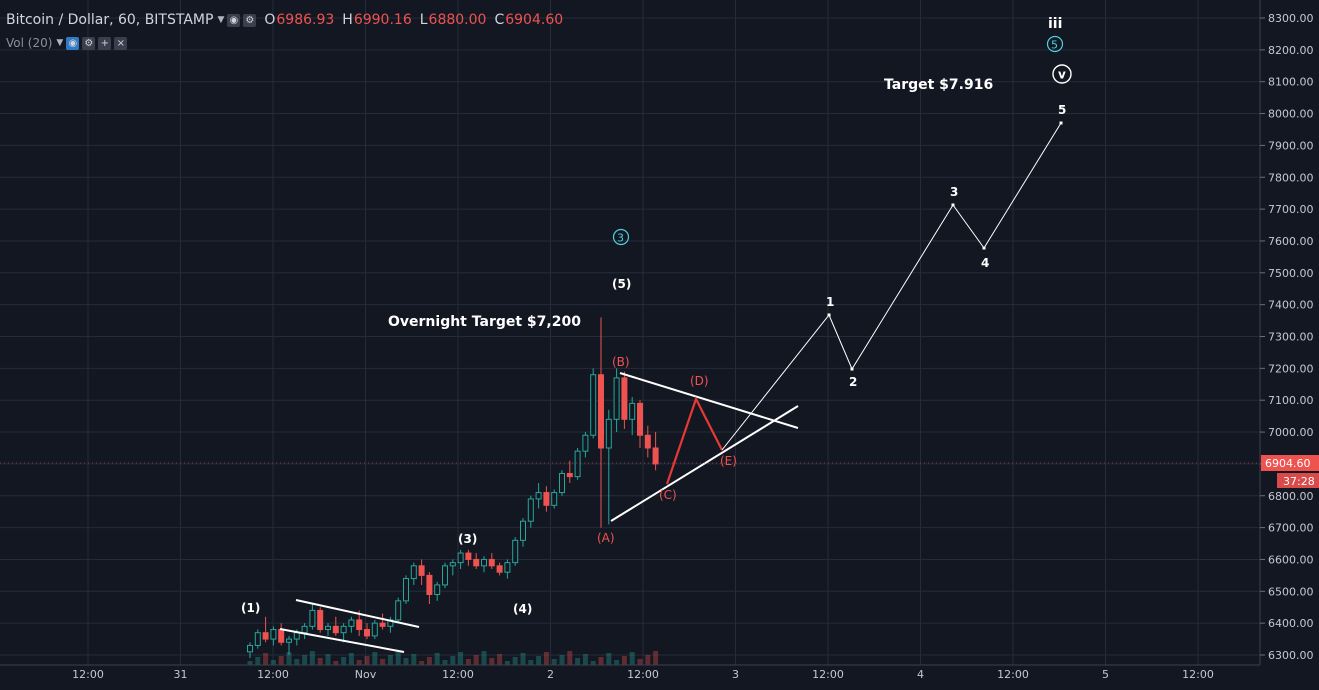 The image size is (1319, 690). I want to click on projection-label-5: 5, so click(1062, 110).